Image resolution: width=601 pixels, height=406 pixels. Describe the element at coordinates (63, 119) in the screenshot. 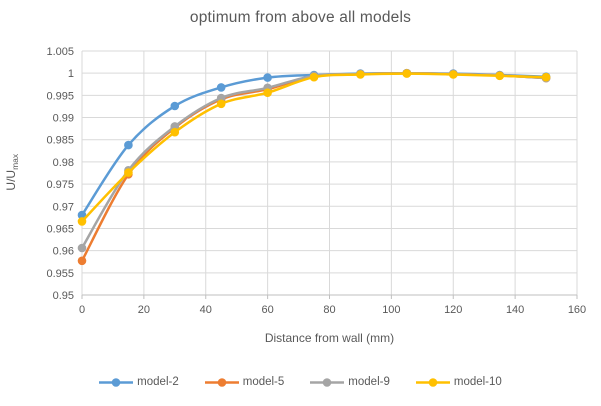

I see `y-tick-label: 0.99` at that location.